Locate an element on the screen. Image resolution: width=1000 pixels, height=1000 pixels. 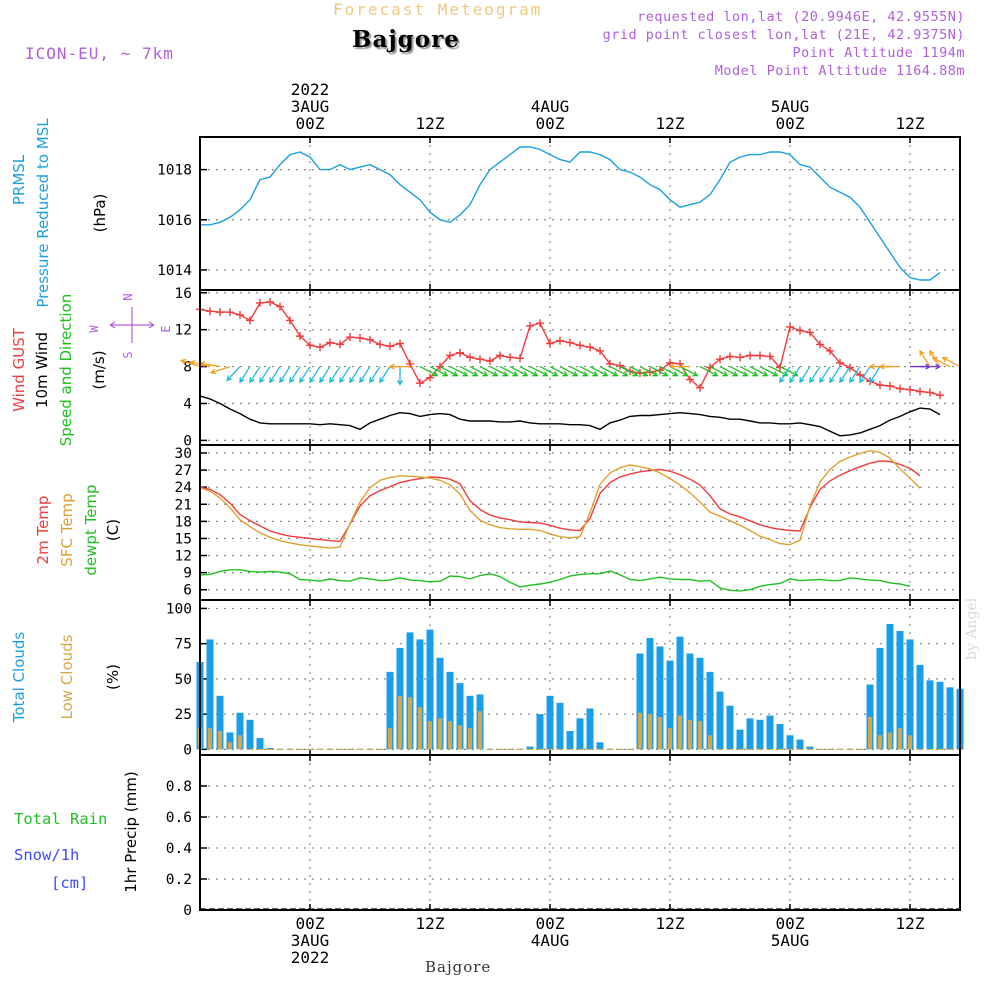
y-tick-label: 0.6 is located at coordinates (179, 818).